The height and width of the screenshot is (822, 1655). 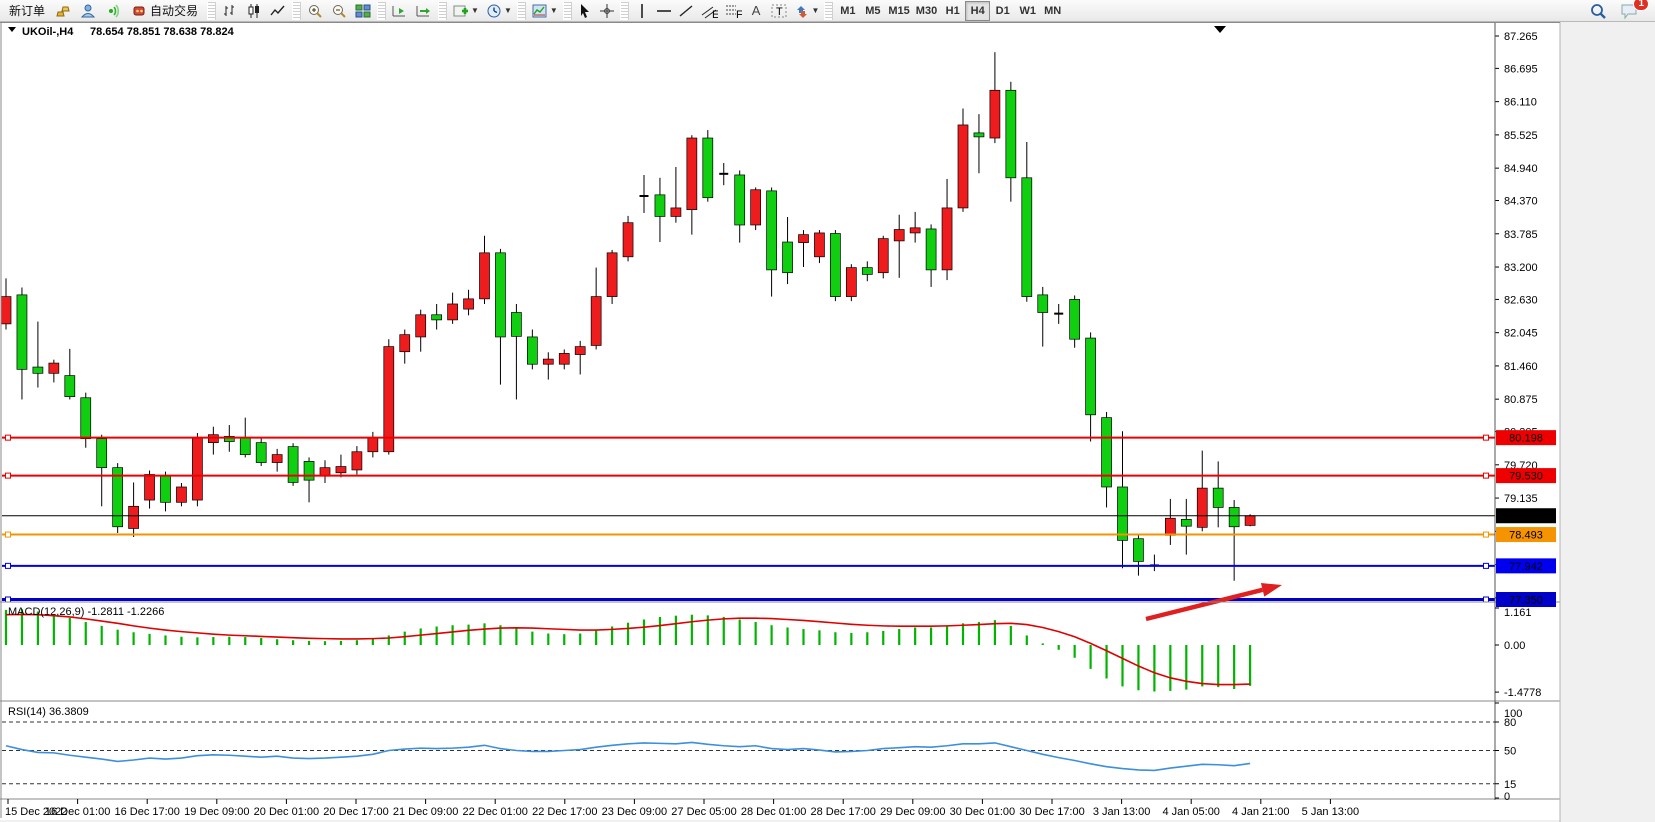 What do you see at coordinates (216, 812) in the screenshot?
I see `time-axis-label: 19 Dec 09:00` at bounding box center [216, 812].